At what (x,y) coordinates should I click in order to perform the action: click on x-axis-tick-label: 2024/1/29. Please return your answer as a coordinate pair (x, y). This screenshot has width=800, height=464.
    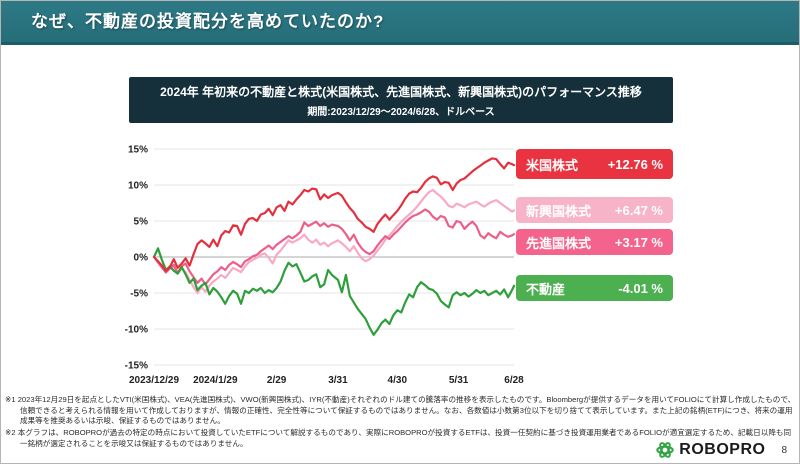
    Looking at the image, I should click on (215, 380).